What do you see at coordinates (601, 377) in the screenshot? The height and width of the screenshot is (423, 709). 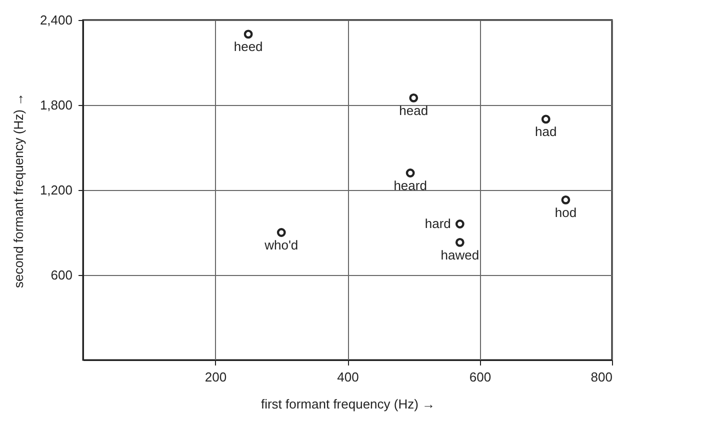 I see `x-tick-label: 800` at bounding box center [601, 377].